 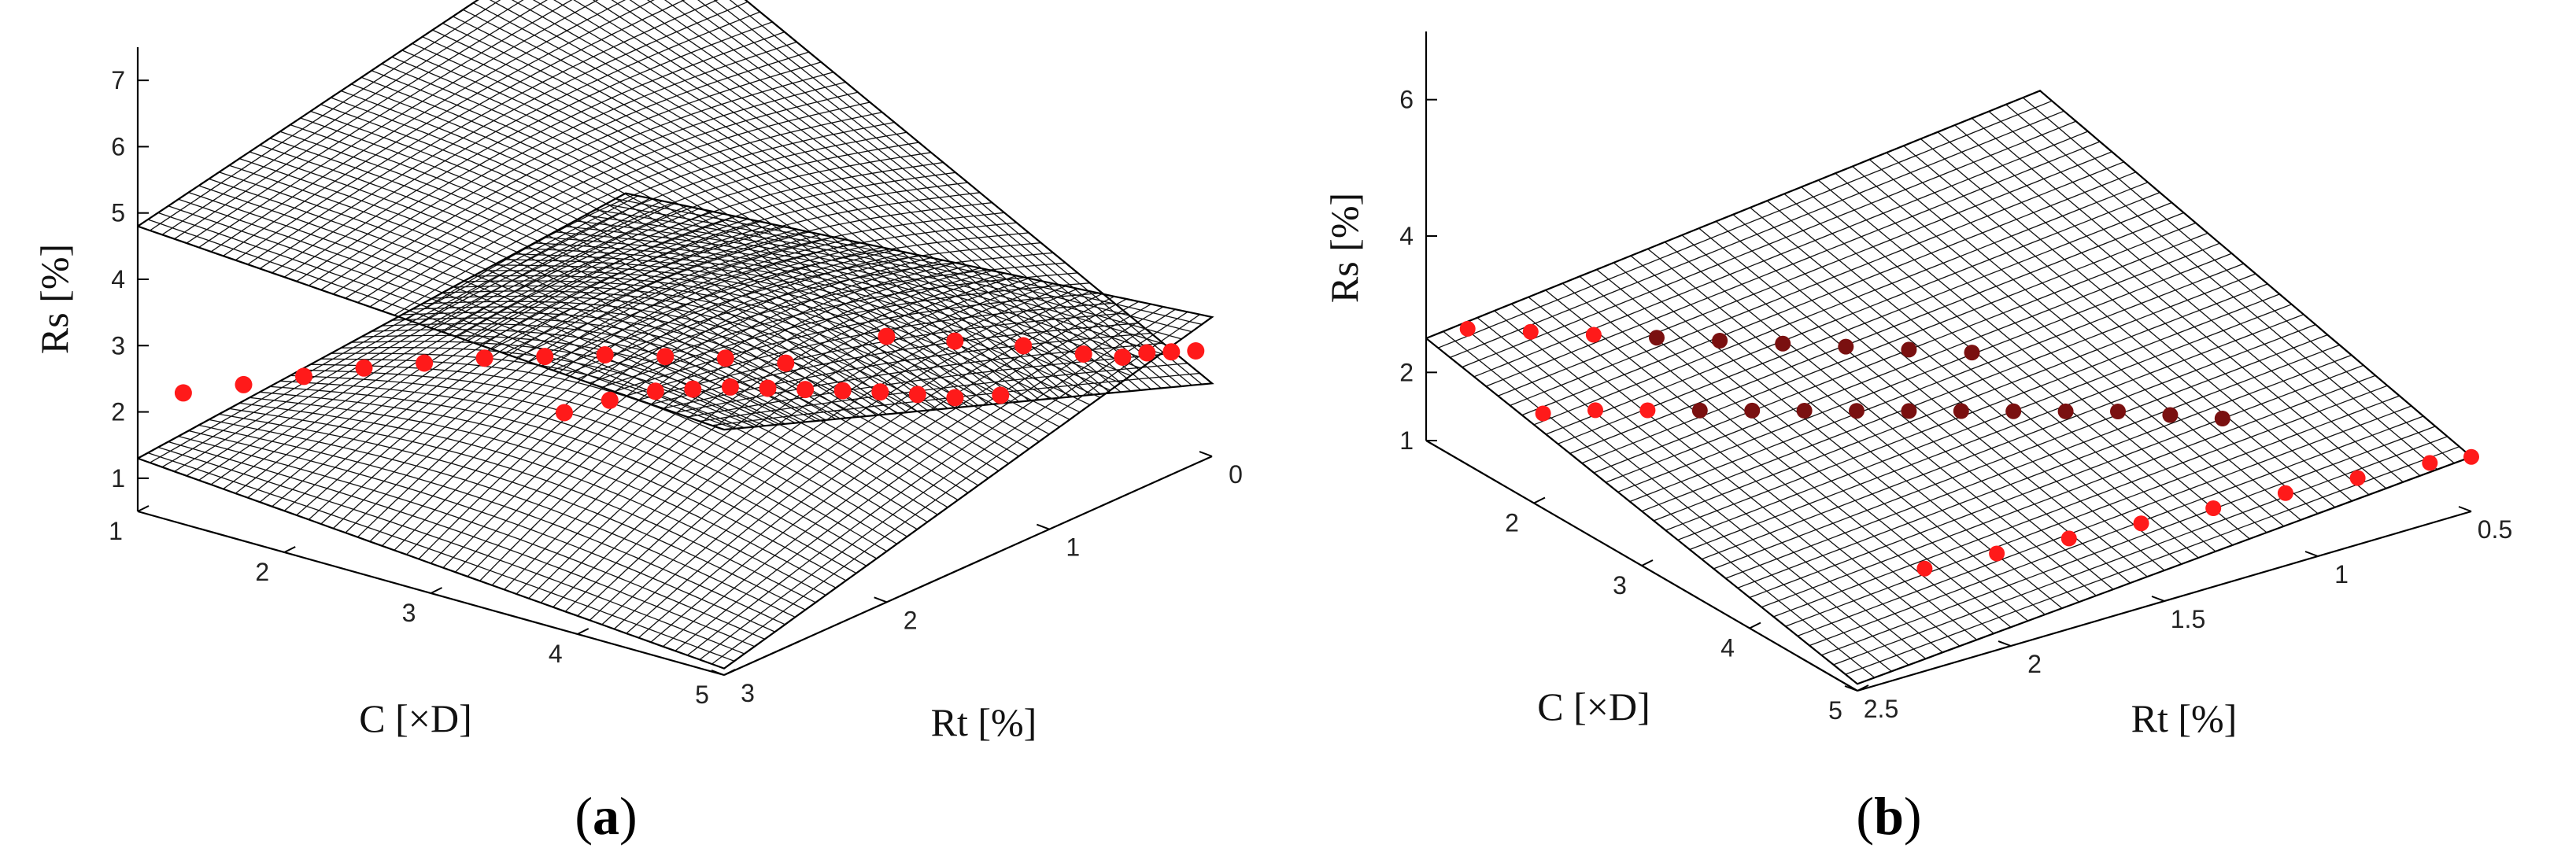 I want to click on z-tick-label: 2, so click(x=1406, y=372).